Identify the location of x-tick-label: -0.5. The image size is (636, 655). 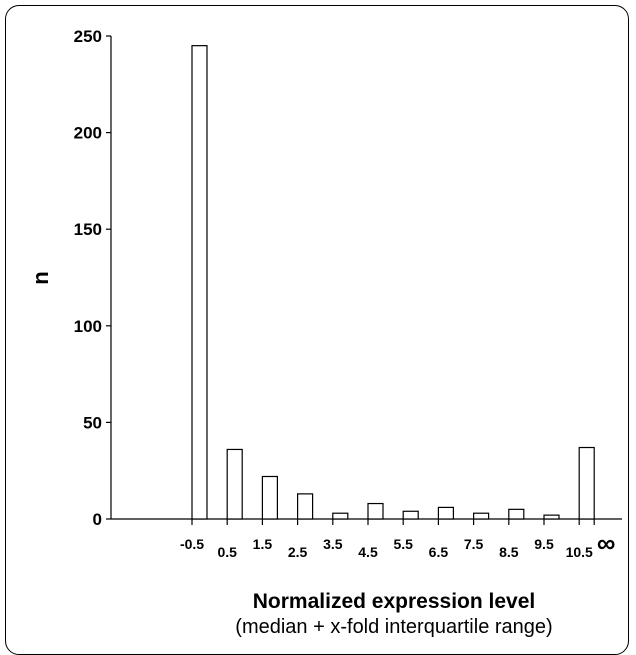
(192, 544).